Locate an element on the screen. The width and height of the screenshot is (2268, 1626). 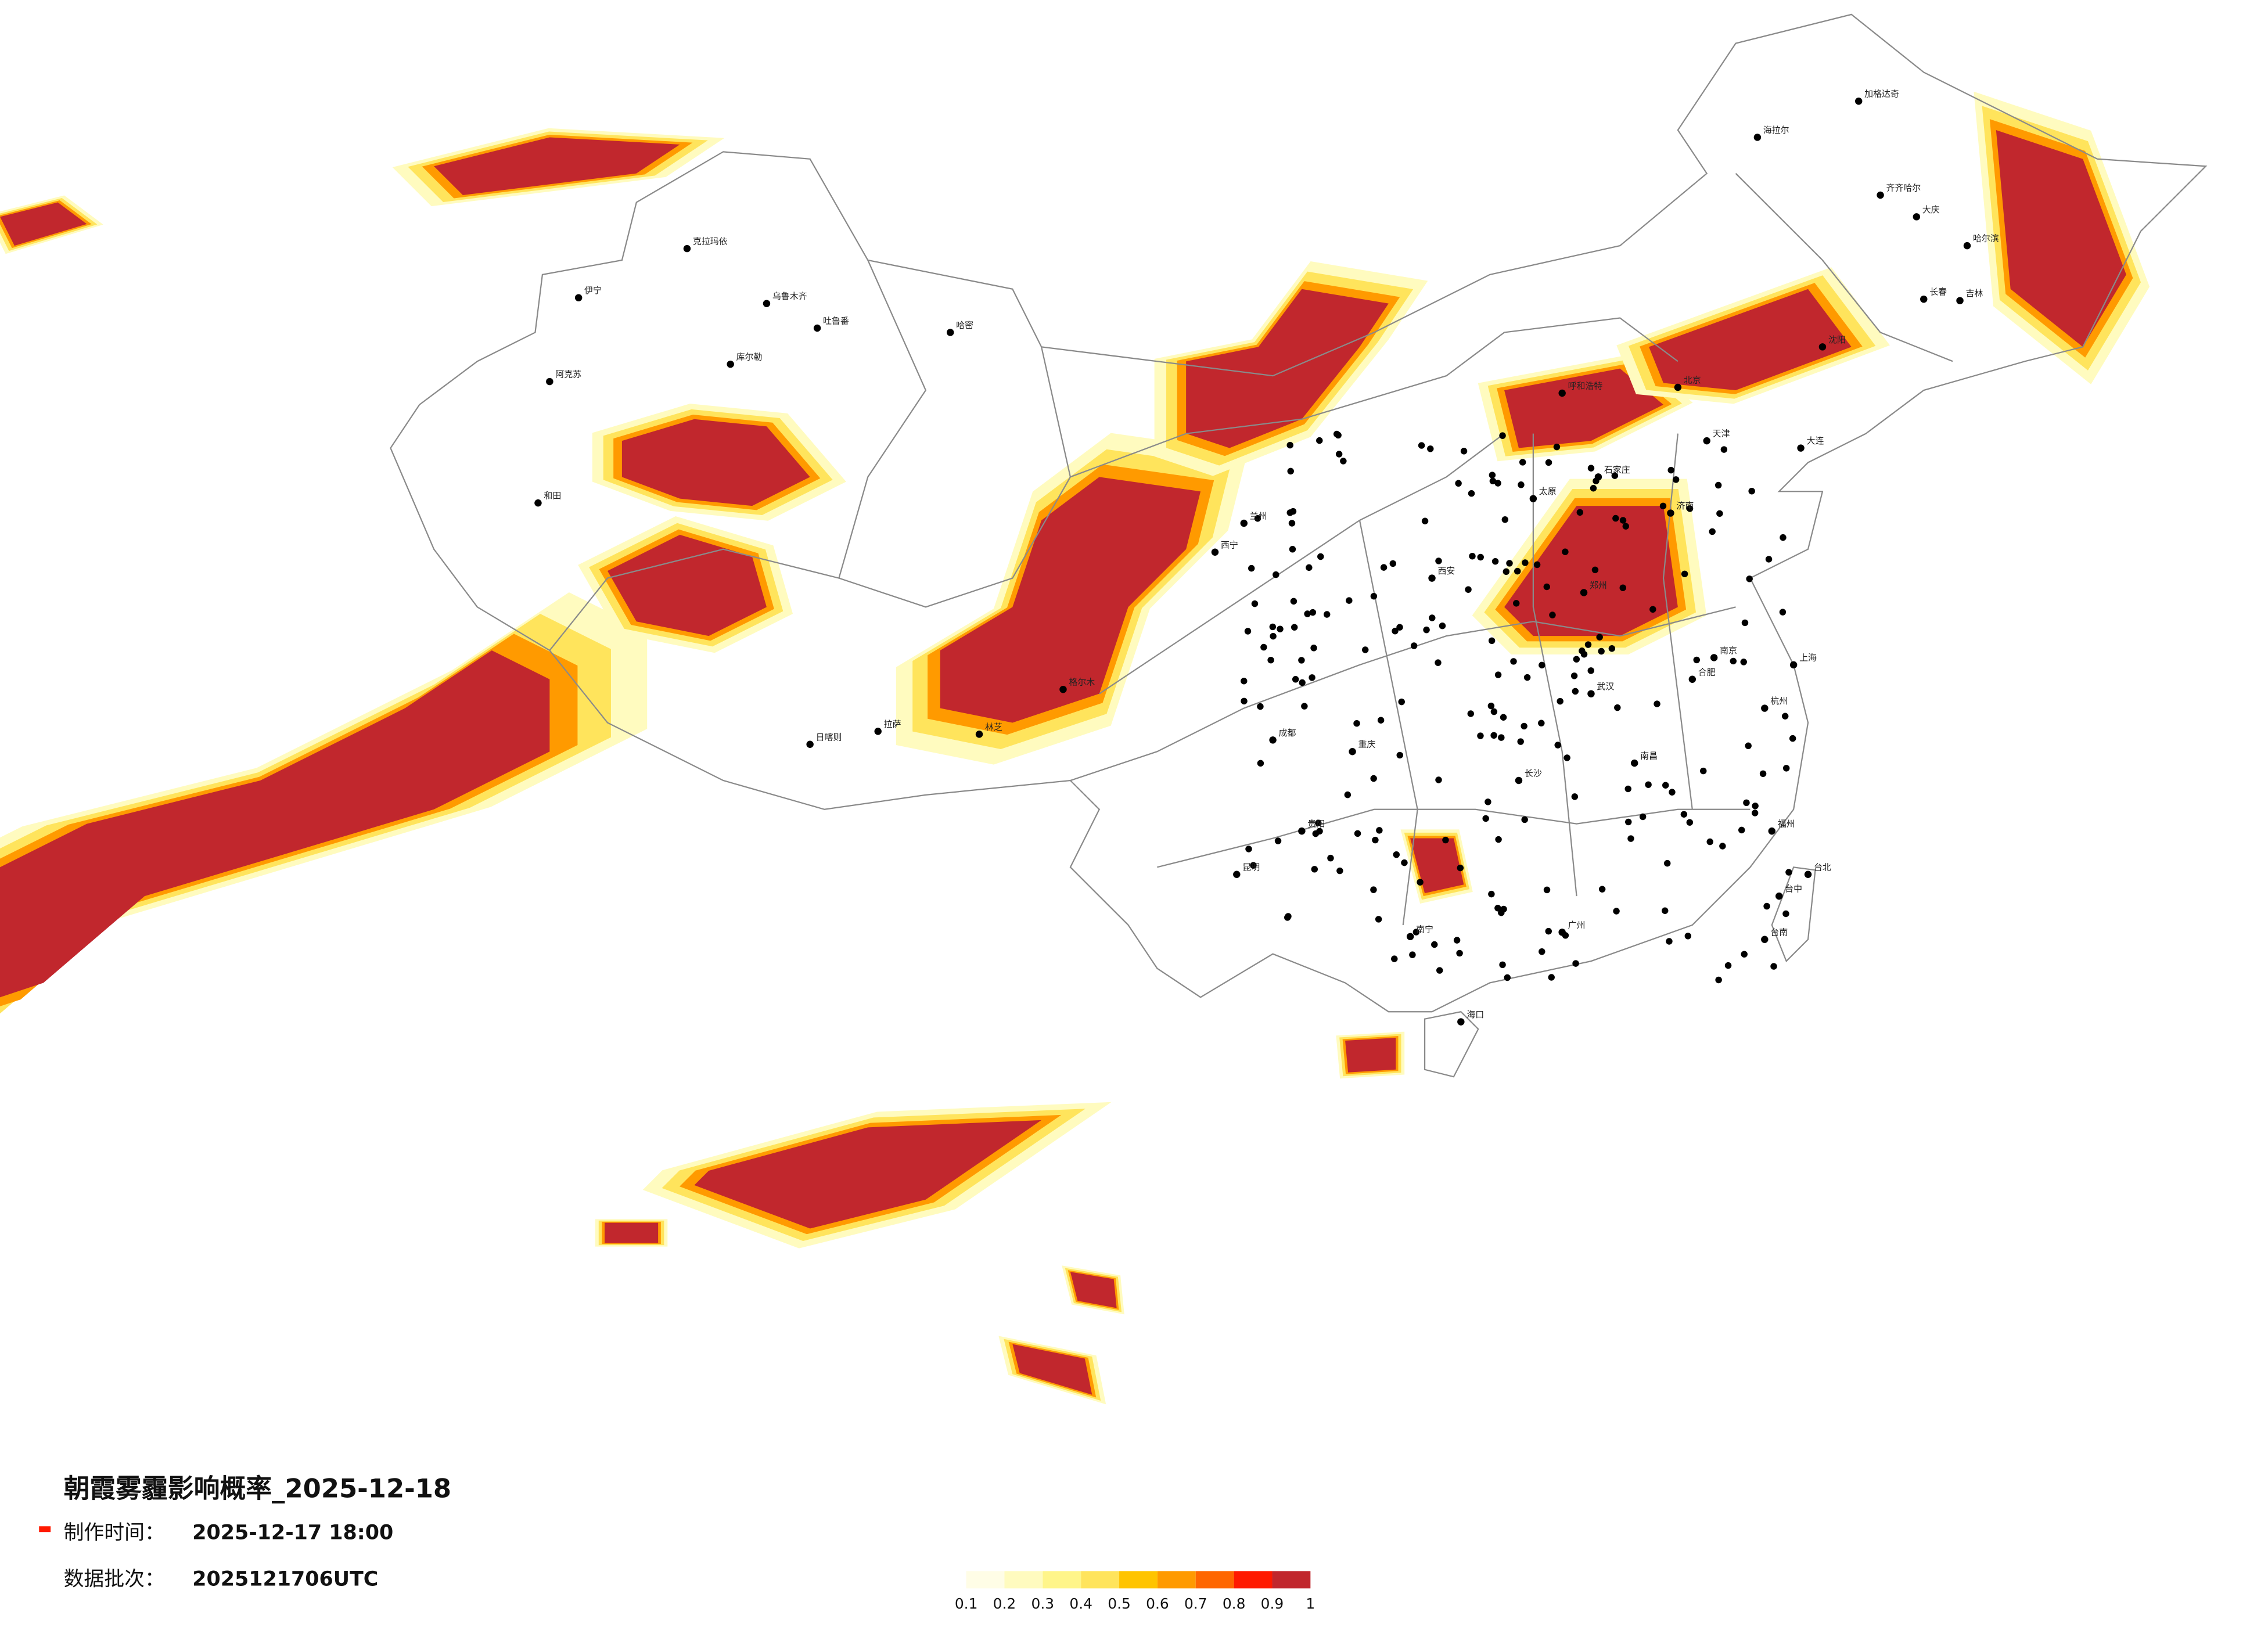
legend-tick-label: 0.3 is located at coordinates (1043, 1603).